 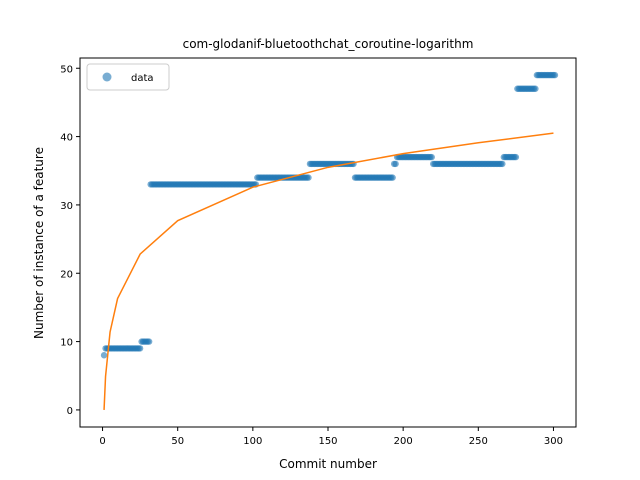 What do you see at coordinates (66, 69) in the screenshot?
I see `y-tick-label: 50` at bounding box center [66, 69].